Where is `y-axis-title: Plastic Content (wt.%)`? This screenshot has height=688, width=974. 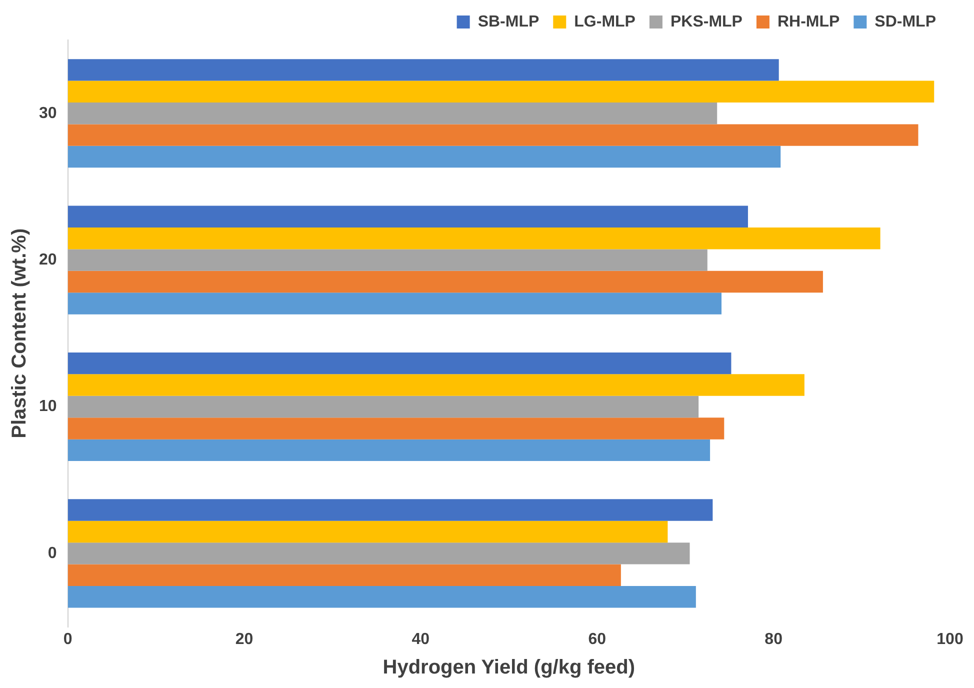
y-axis-title: Plastic Content (wt.%) is located at coordinates (19, 333).